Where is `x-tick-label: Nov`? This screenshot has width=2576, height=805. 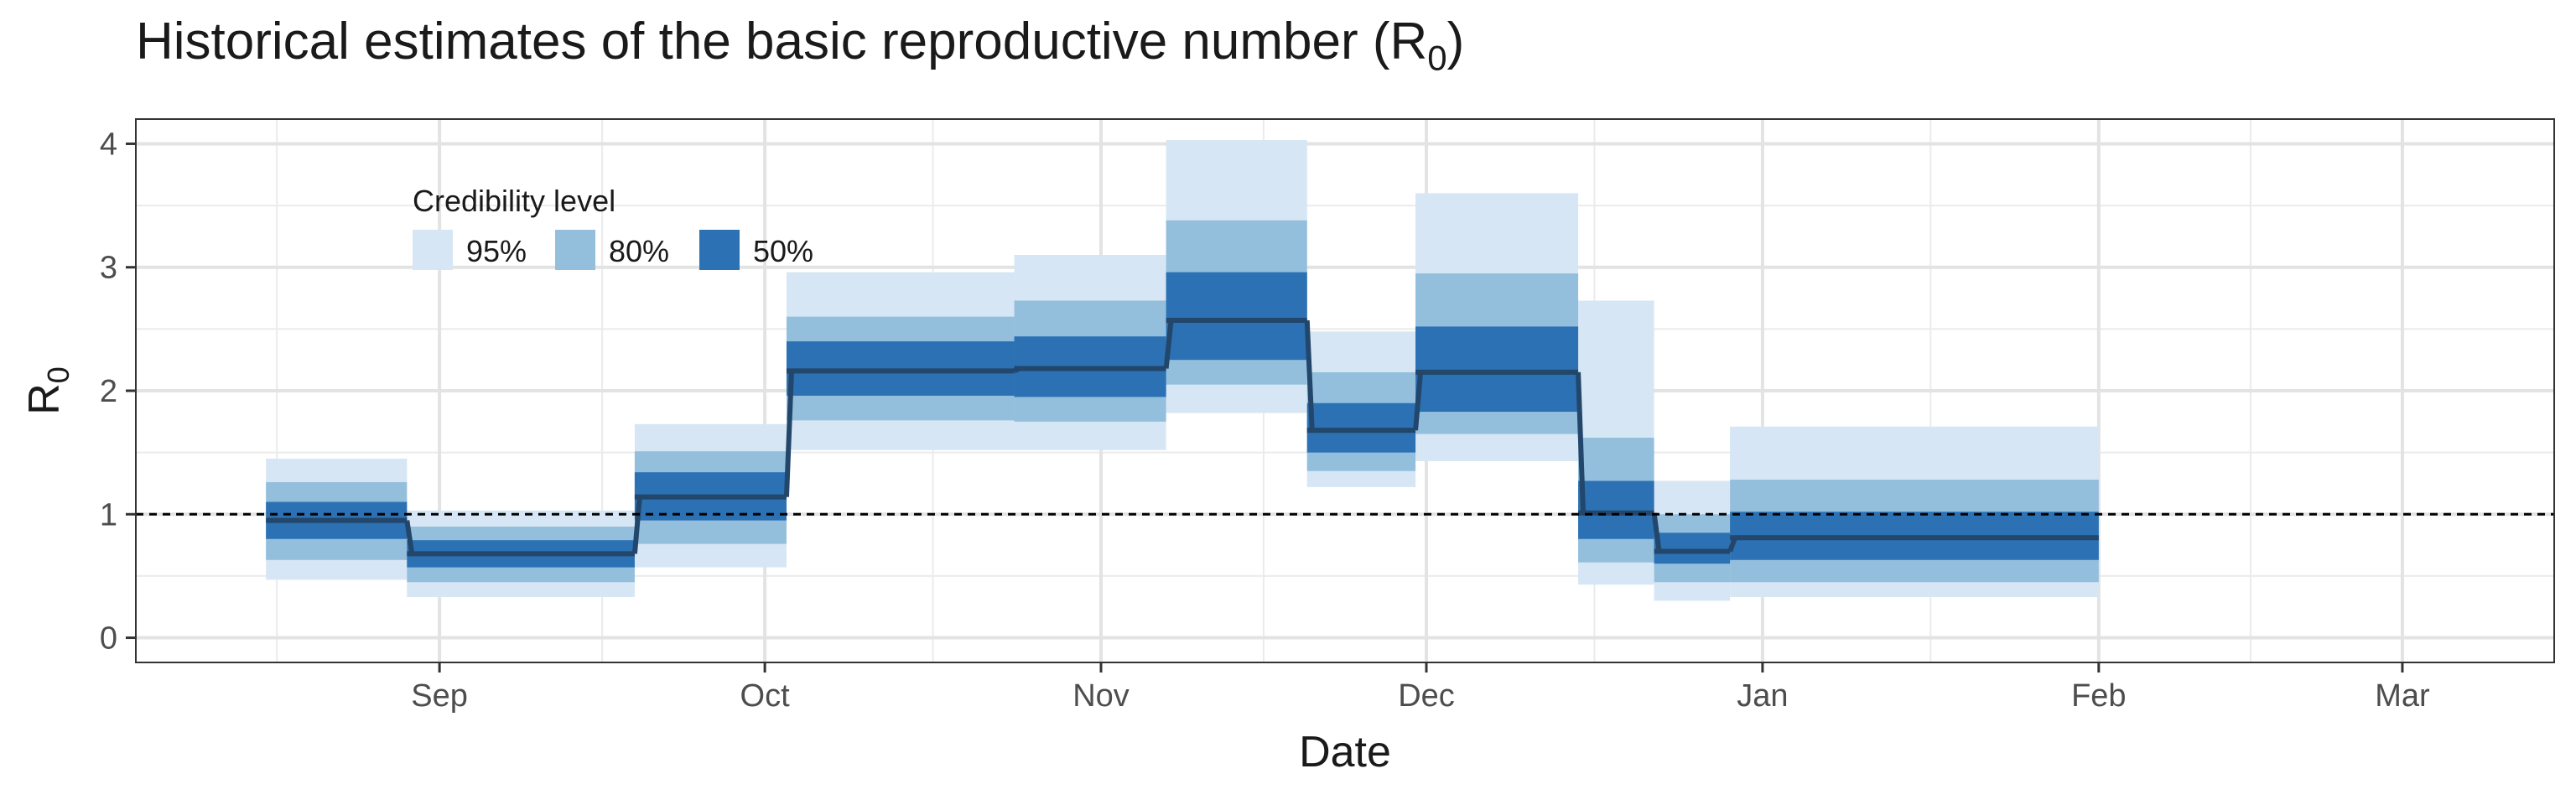 x-tick-label: Nov is located at coordinates (1101, 696).